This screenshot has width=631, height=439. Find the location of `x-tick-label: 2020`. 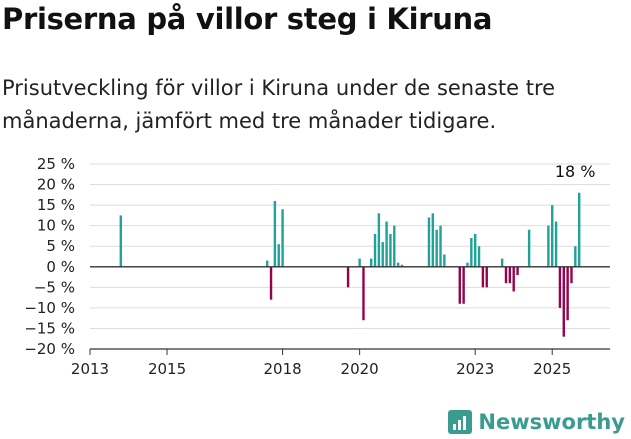

x-tick-label: 2020 is located at coordinates (360, 369).